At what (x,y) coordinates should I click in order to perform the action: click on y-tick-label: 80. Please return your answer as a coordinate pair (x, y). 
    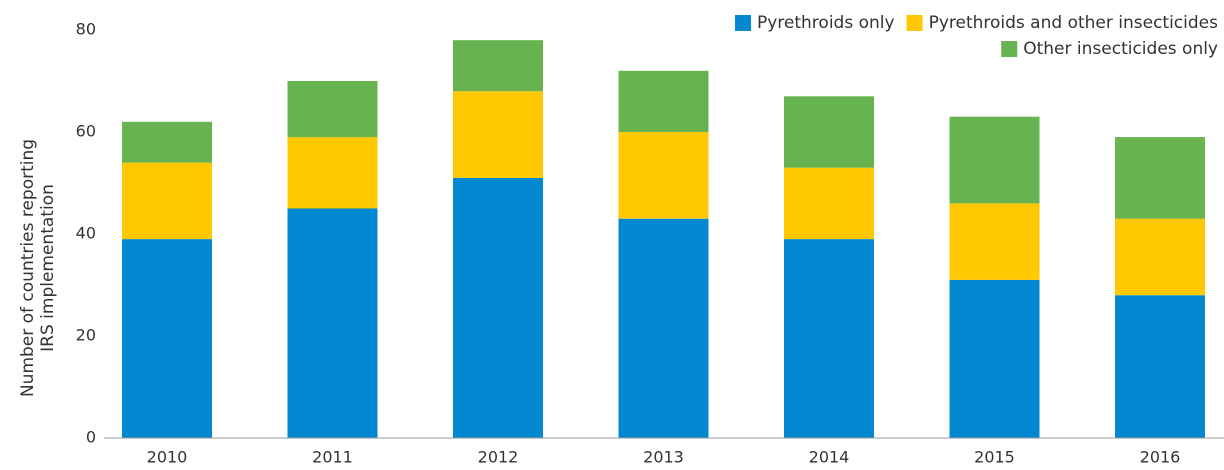
    Looking at the image, I should click on (86, 29).